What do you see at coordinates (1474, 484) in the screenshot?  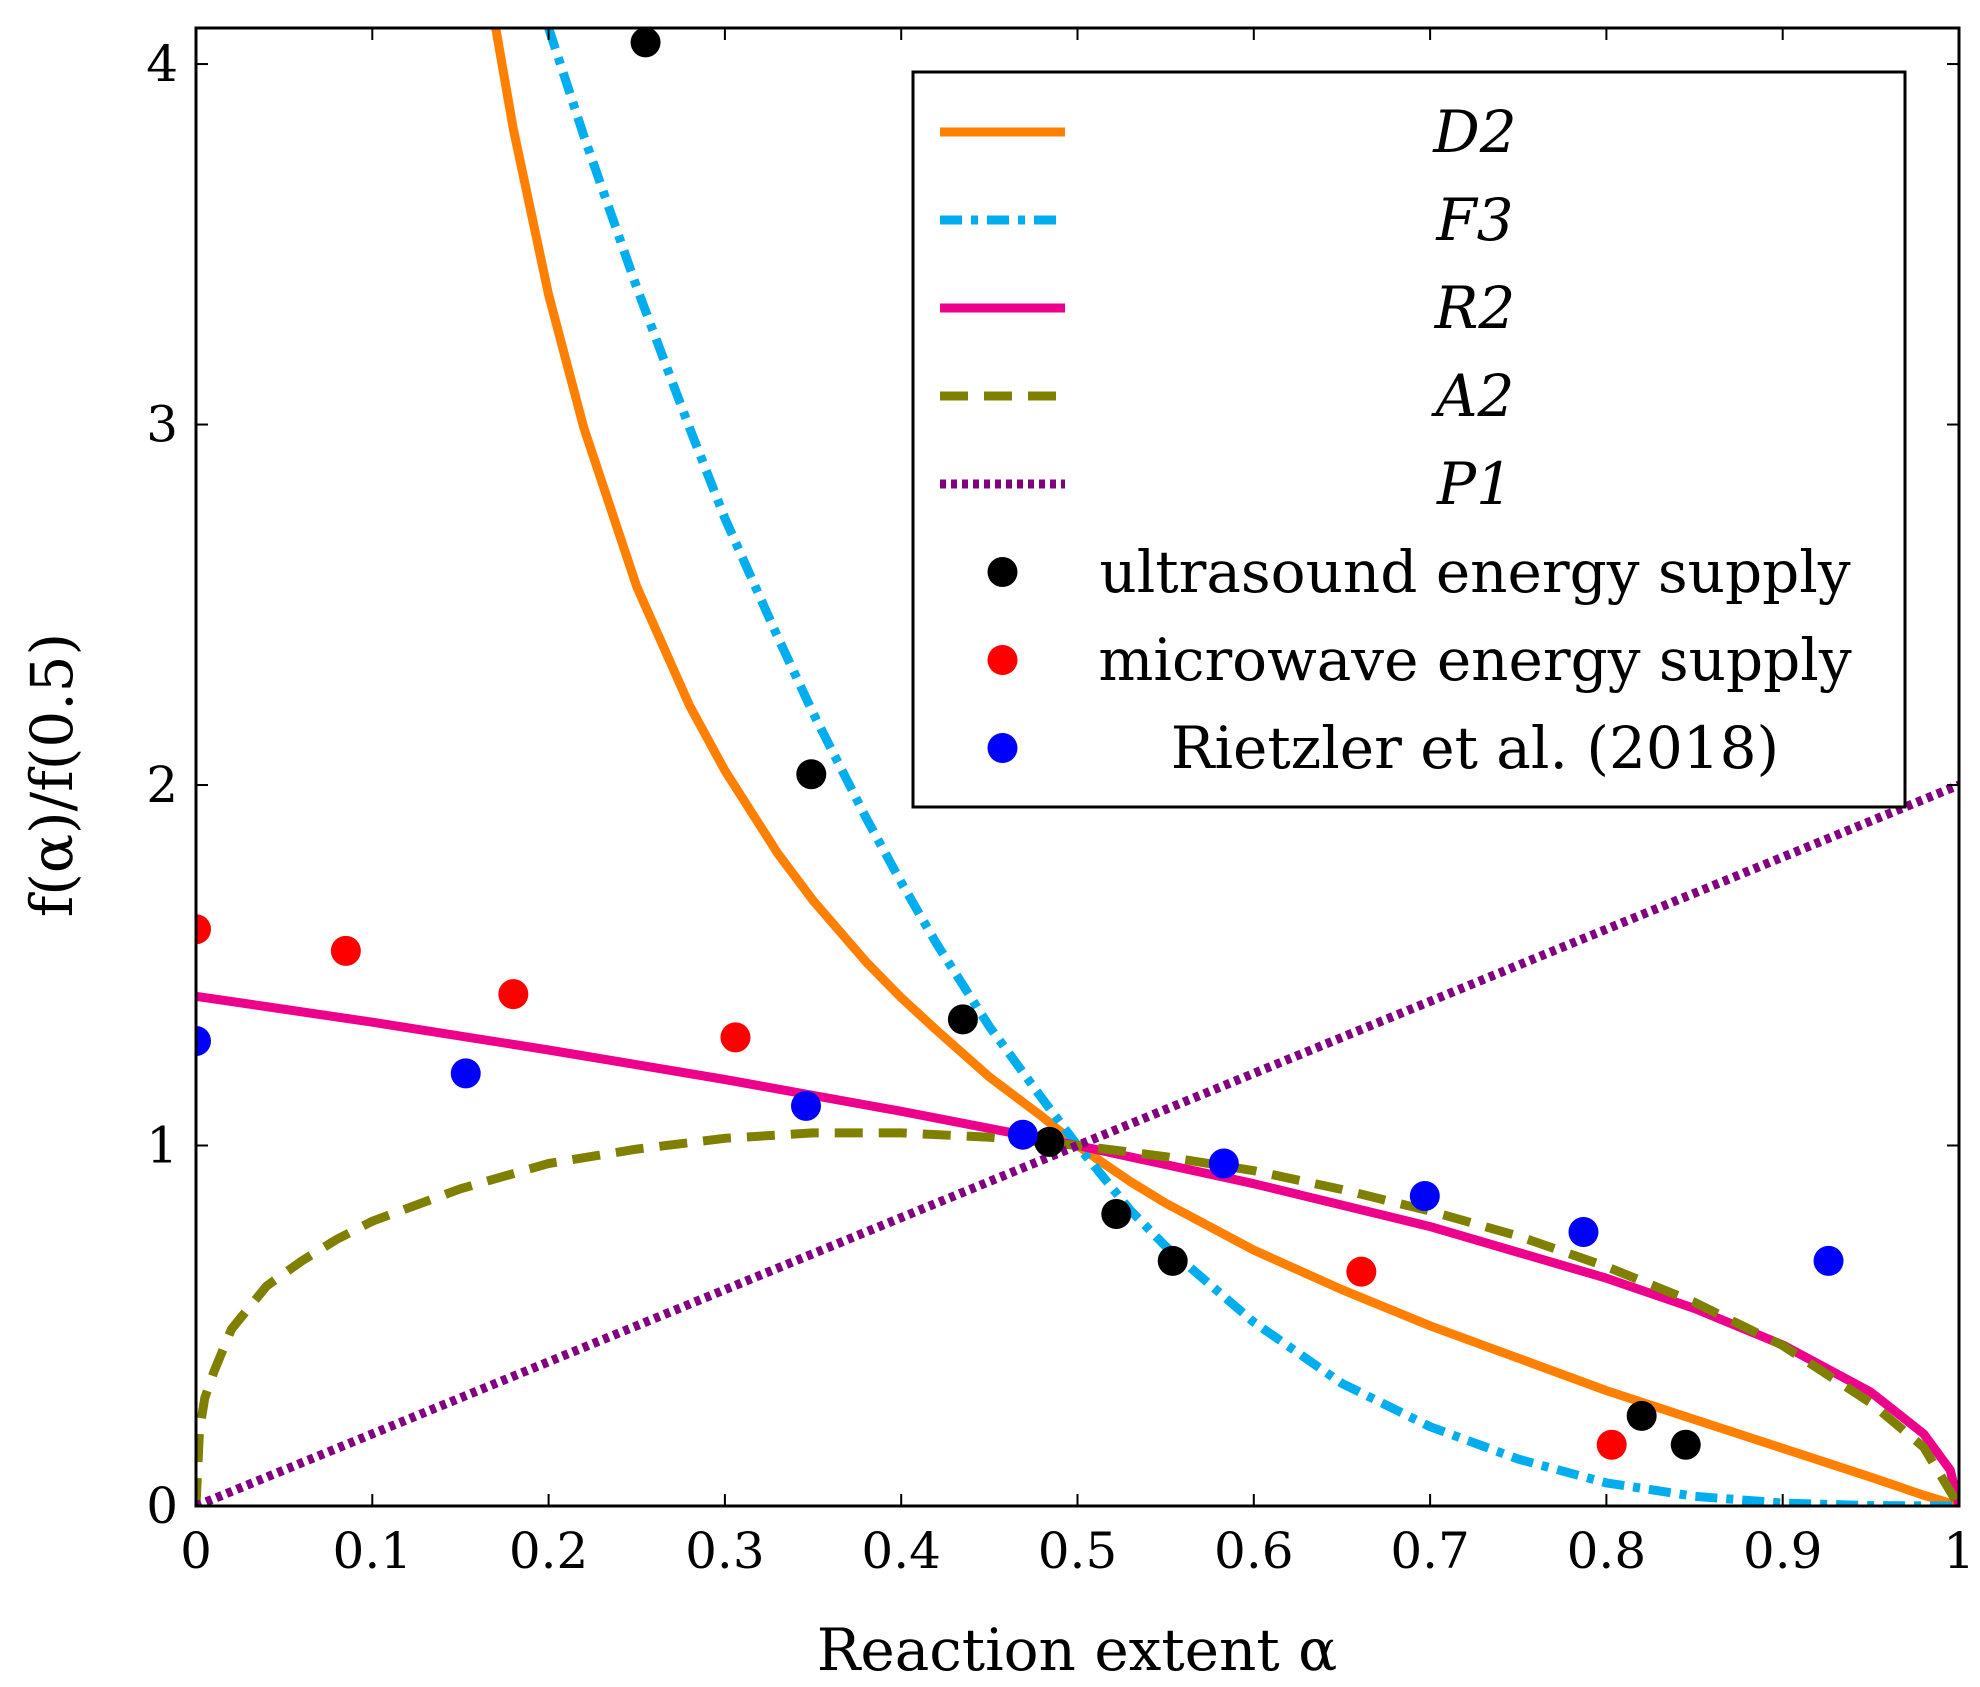 I see `legend-label-p1: P1` at bounding box center [1474, 484].